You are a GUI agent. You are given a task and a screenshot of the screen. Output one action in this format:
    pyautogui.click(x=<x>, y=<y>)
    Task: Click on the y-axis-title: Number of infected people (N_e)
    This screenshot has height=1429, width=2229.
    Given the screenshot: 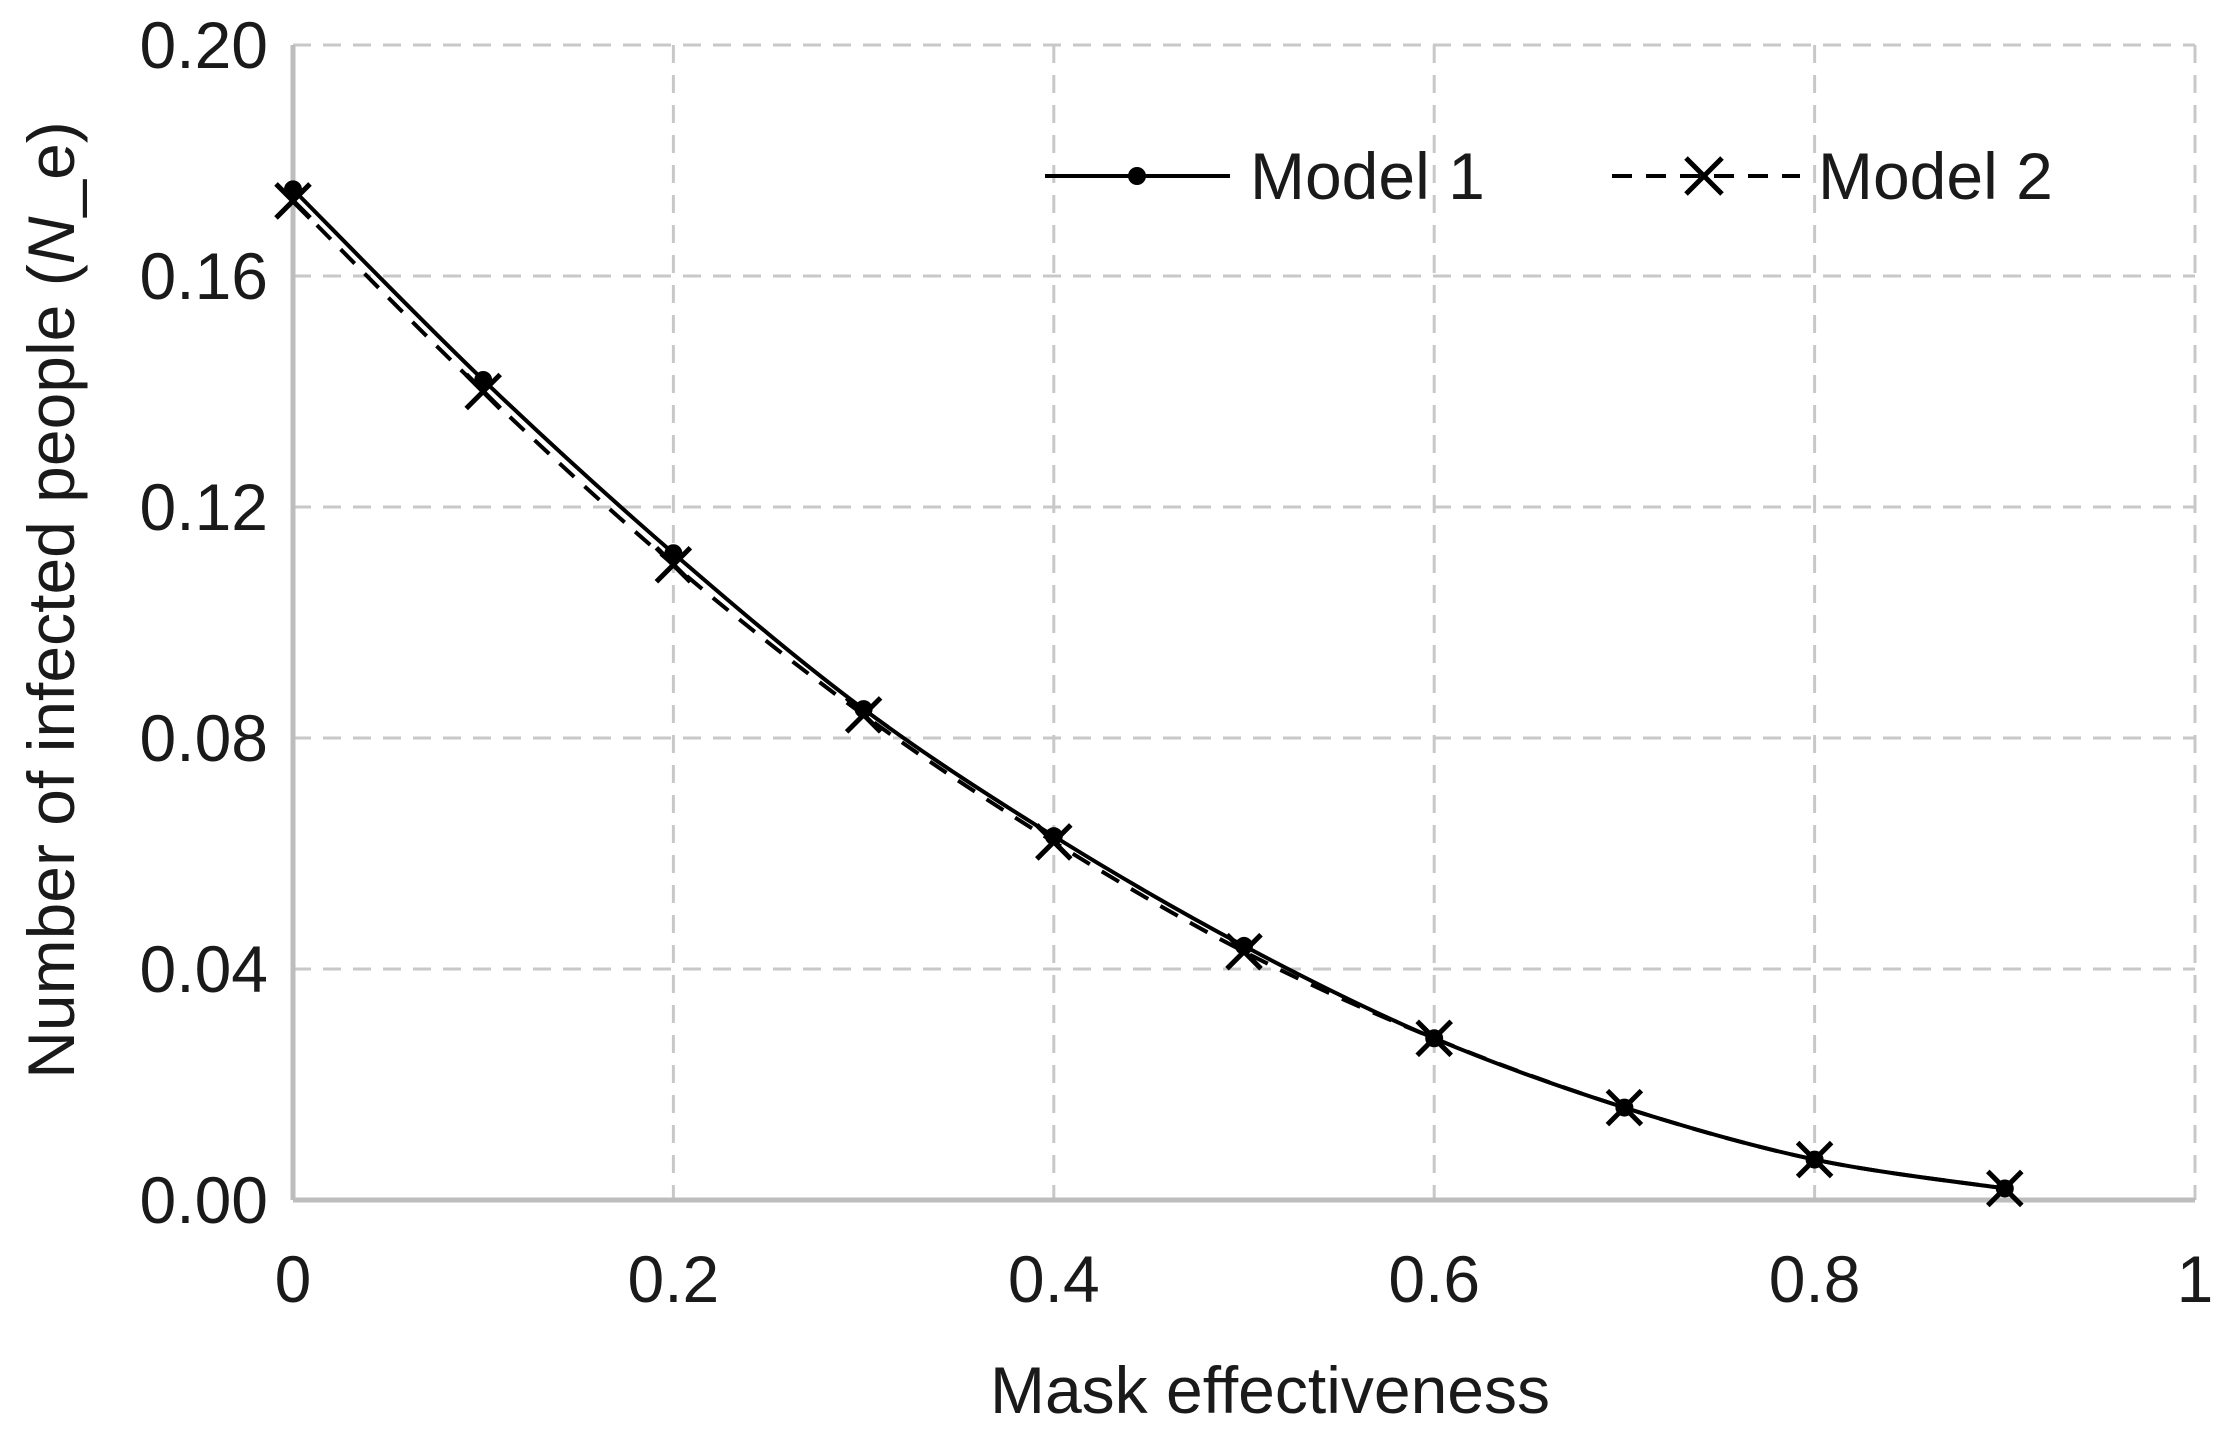 What is the action you would take?
    pyautogui.click(x=51, y=600)
    